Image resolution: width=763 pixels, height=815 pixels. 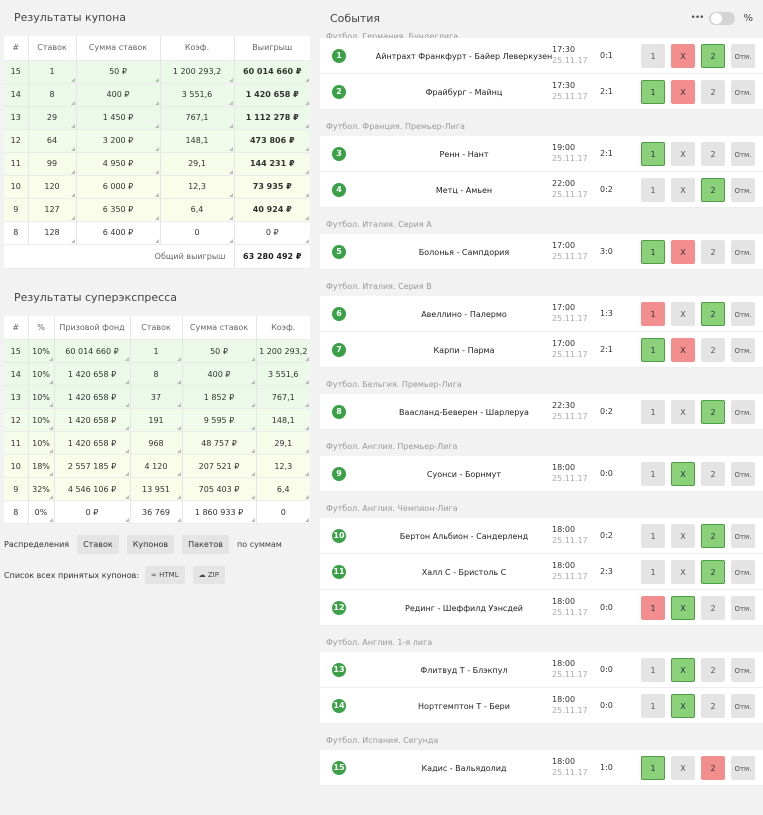 I want to click on superexpress-cell: 968, so click(x=156, y=443).